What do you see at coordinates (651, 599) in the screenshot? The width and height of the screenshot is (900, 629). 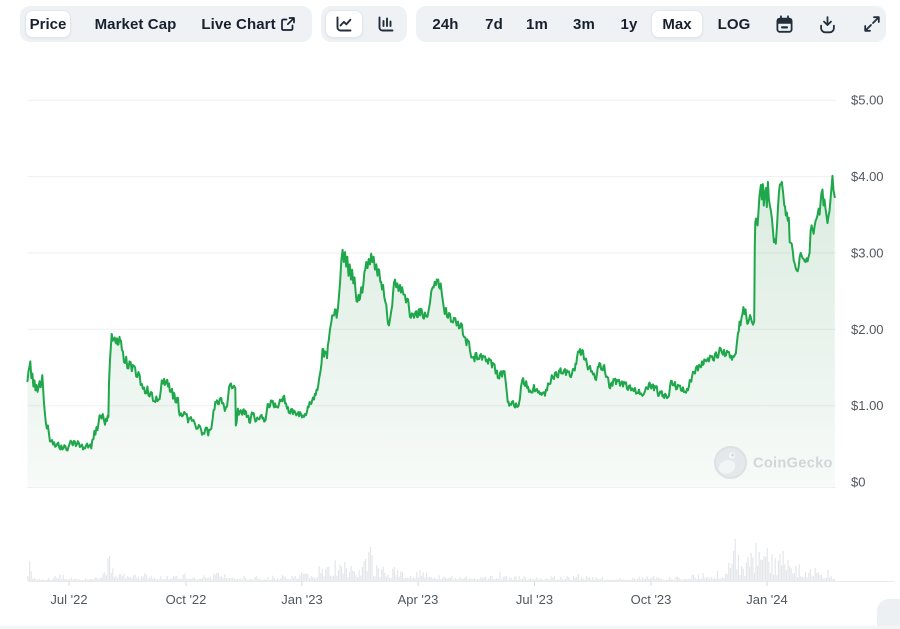 I see `svg-text: Oct '23` at bounding box center [651, 599].